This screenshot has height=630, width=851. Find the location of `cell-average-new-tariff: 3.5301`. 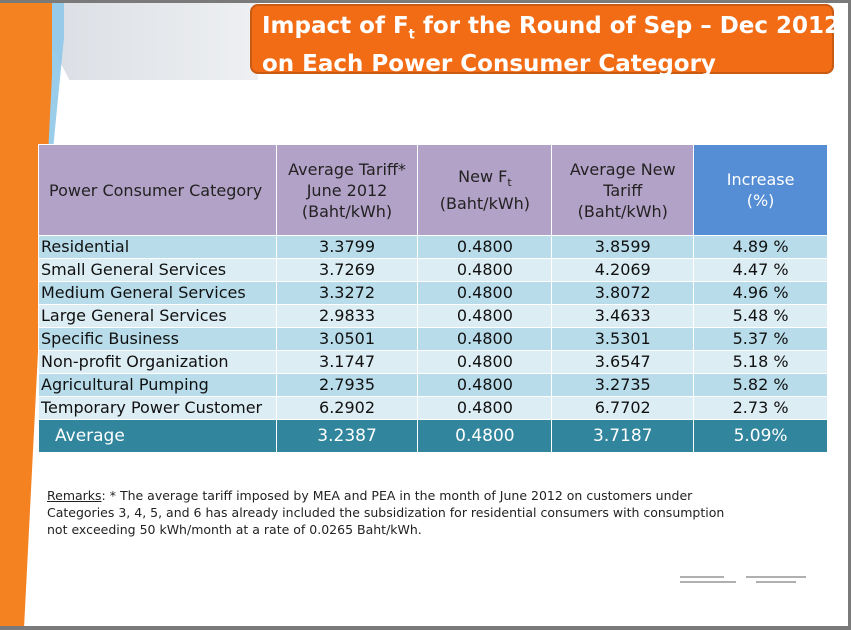

cell-average-new-tariff: 3.5301 is located at coordinates (623, 339).